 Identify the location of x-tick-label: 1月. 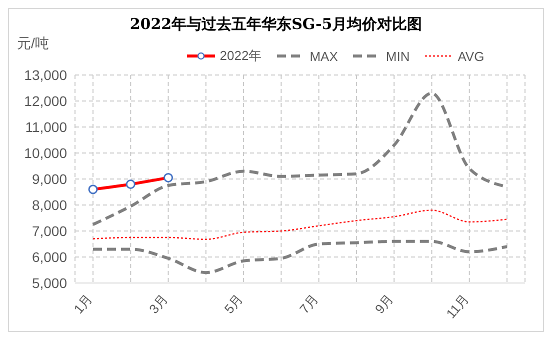
(83, 303).